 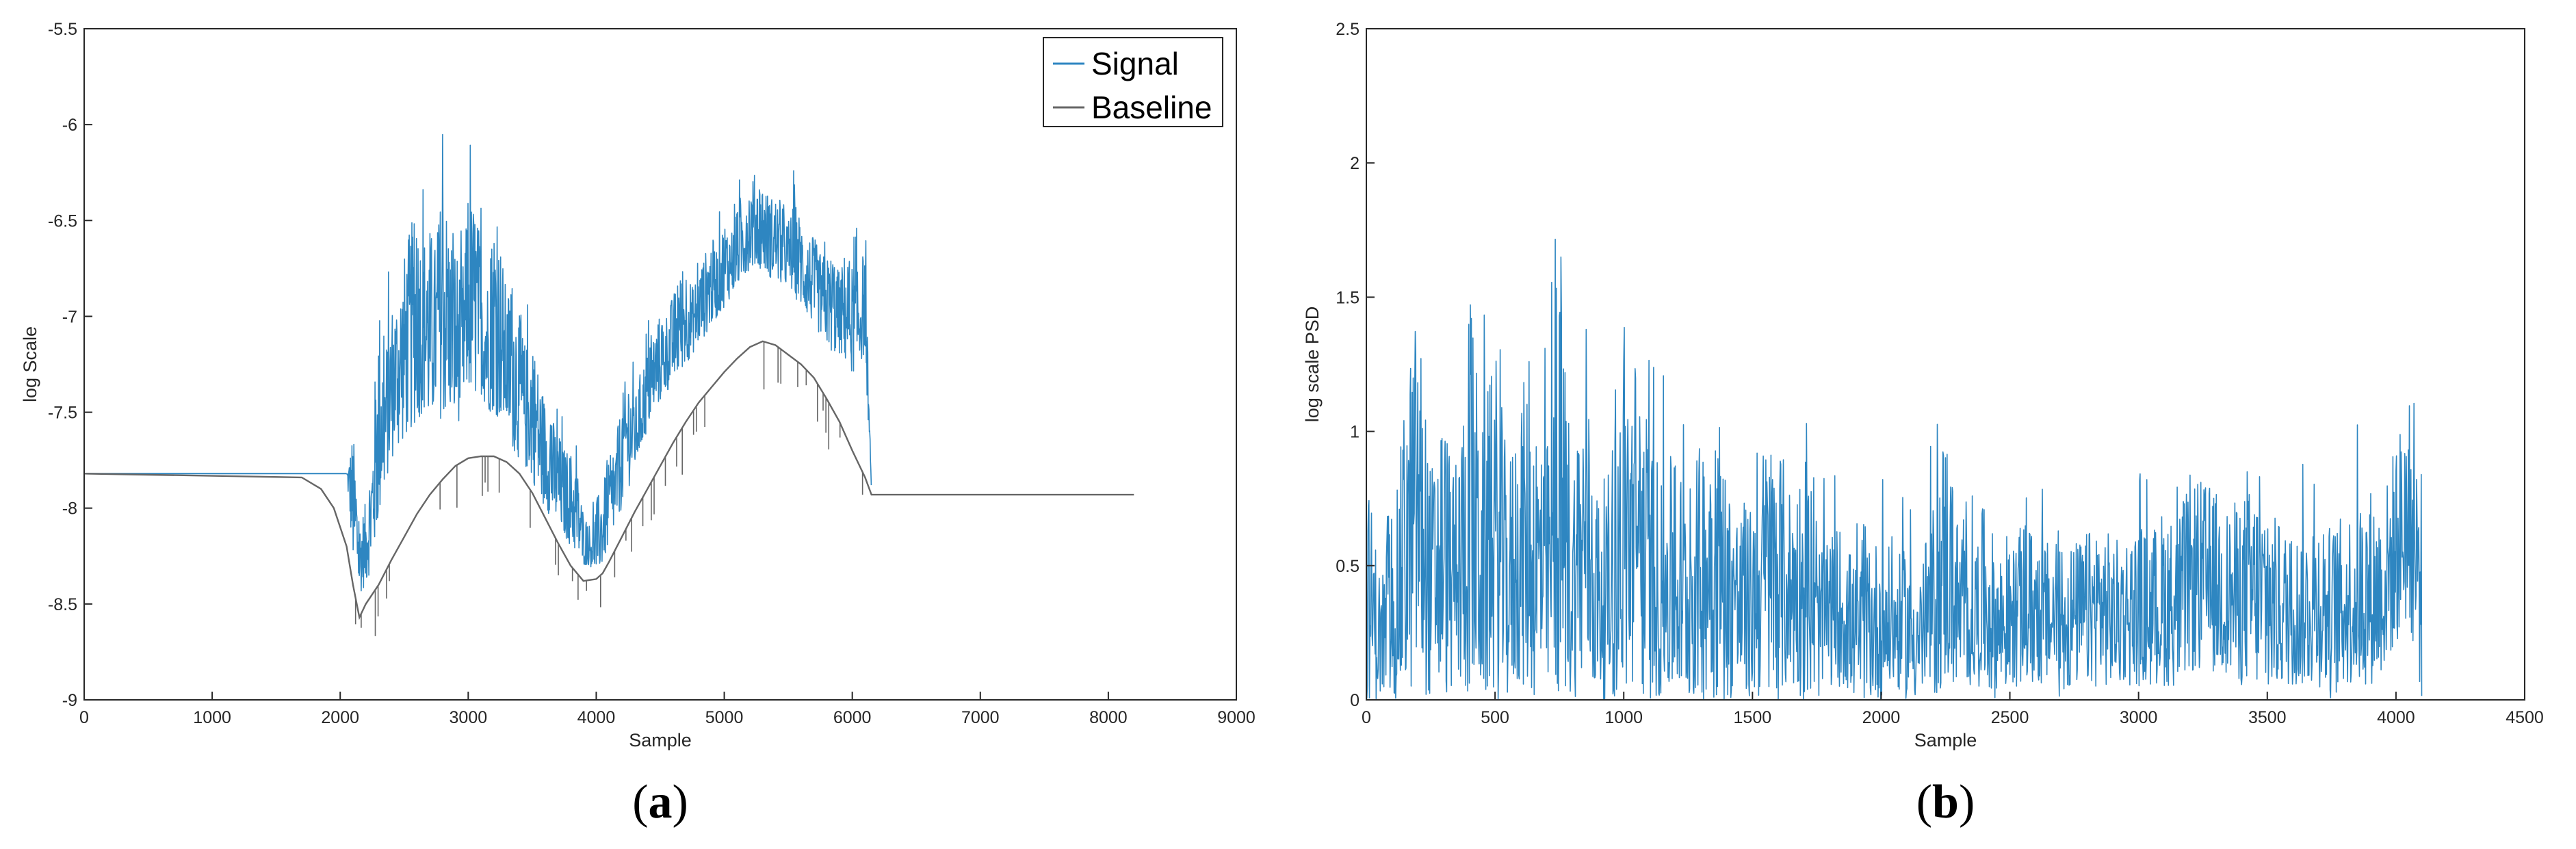 What do you see at coordinates (2267, 717) in the screenshot?
I see `b-x-tick-label: 3500` at bounding box center [2267, 717].